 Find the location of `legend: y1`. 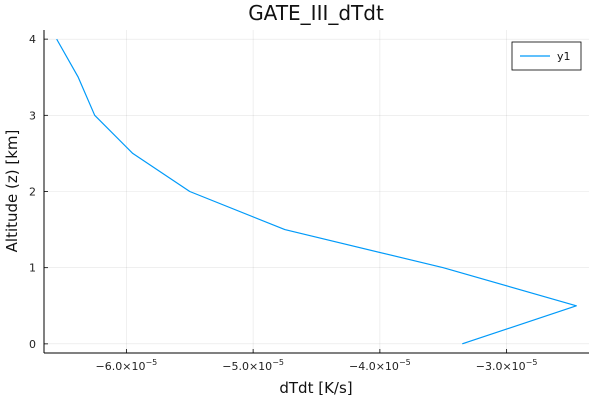

legend: y1 is located at coordinates (546, 56).